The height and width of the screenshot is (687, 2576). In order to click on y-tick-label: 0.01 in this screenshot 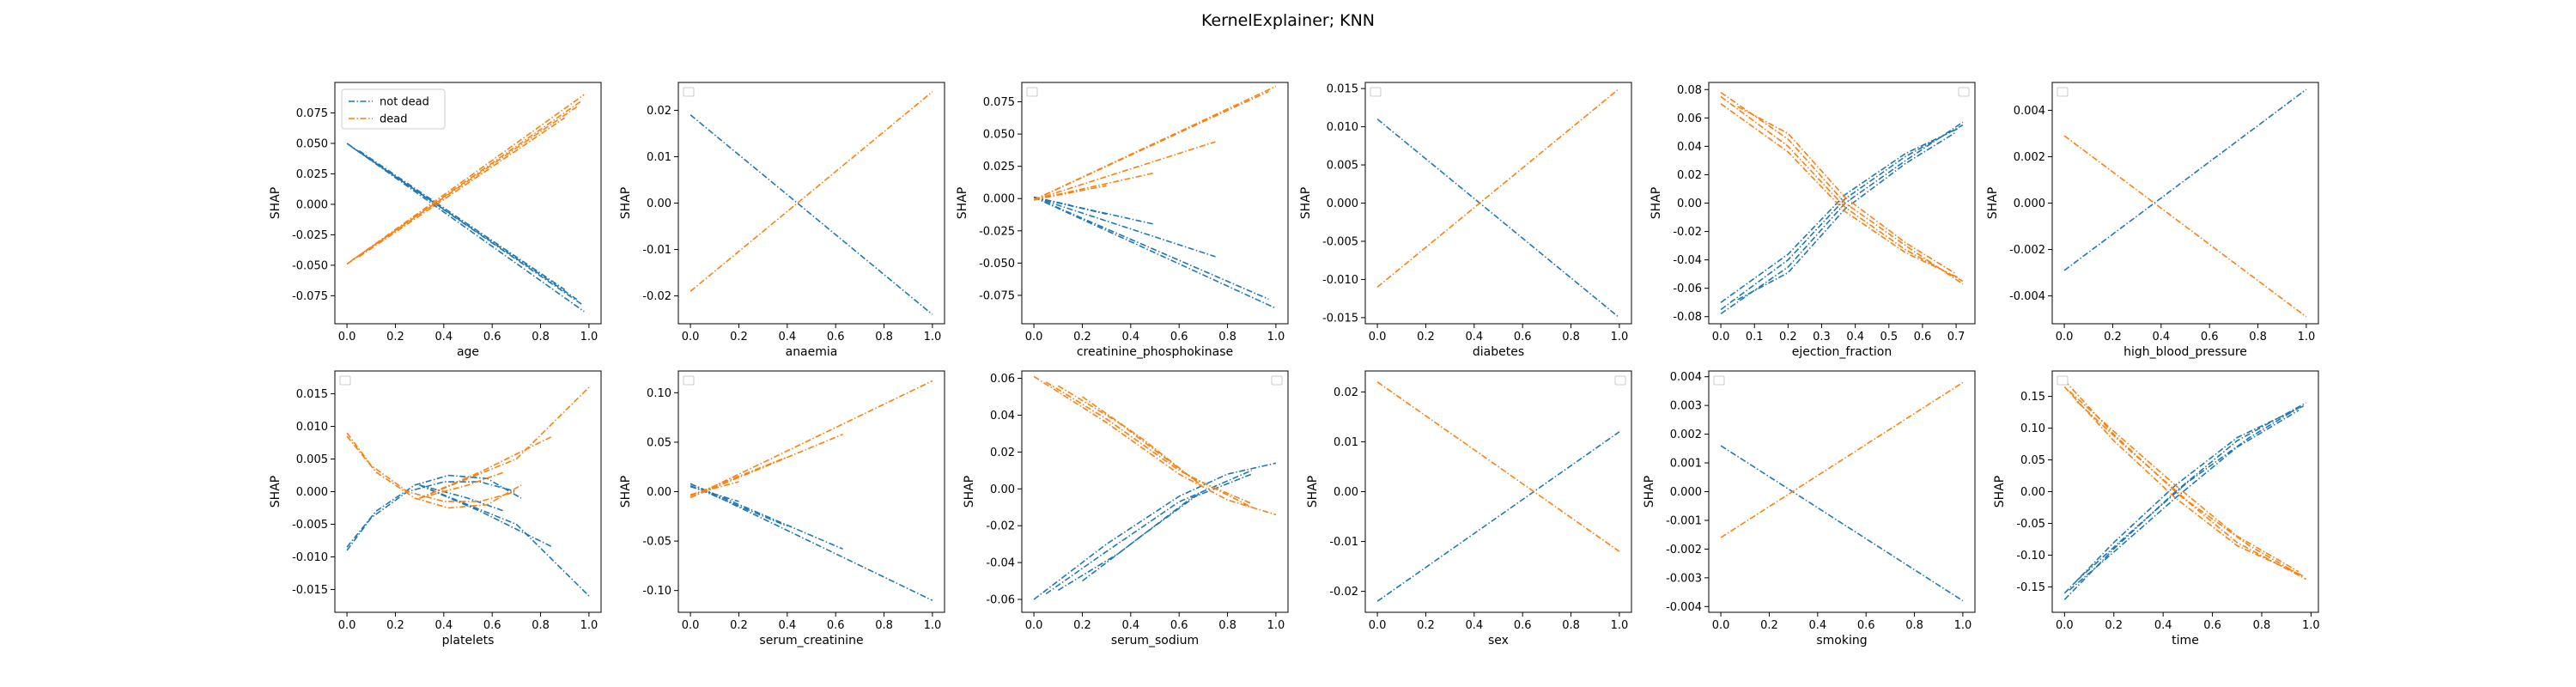, I will do `click(1346, 442)`.